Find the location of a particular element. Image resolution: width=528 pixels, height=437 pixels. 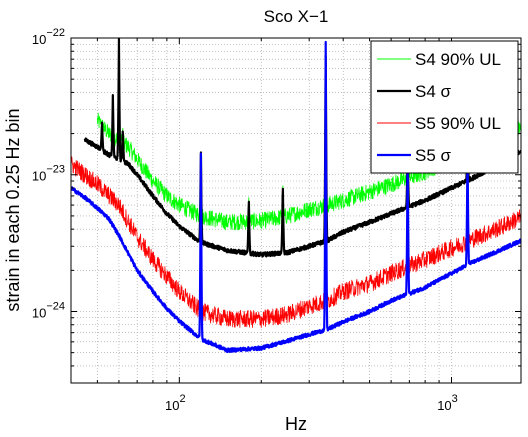

x-tick-label: 10³ is located at coordinates (447, 403).